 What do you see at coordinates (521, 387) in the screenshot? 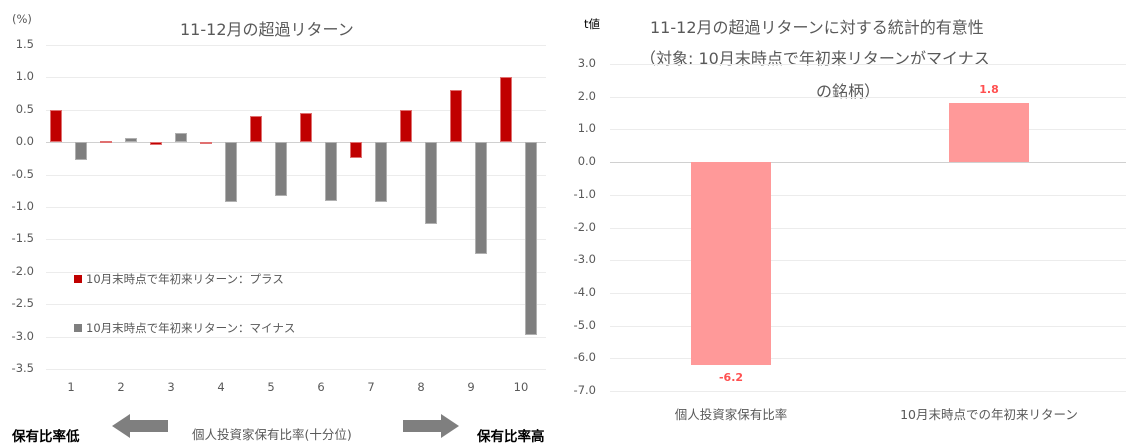
I see `x-tick-label: 10` at bounding box center [521, 387].